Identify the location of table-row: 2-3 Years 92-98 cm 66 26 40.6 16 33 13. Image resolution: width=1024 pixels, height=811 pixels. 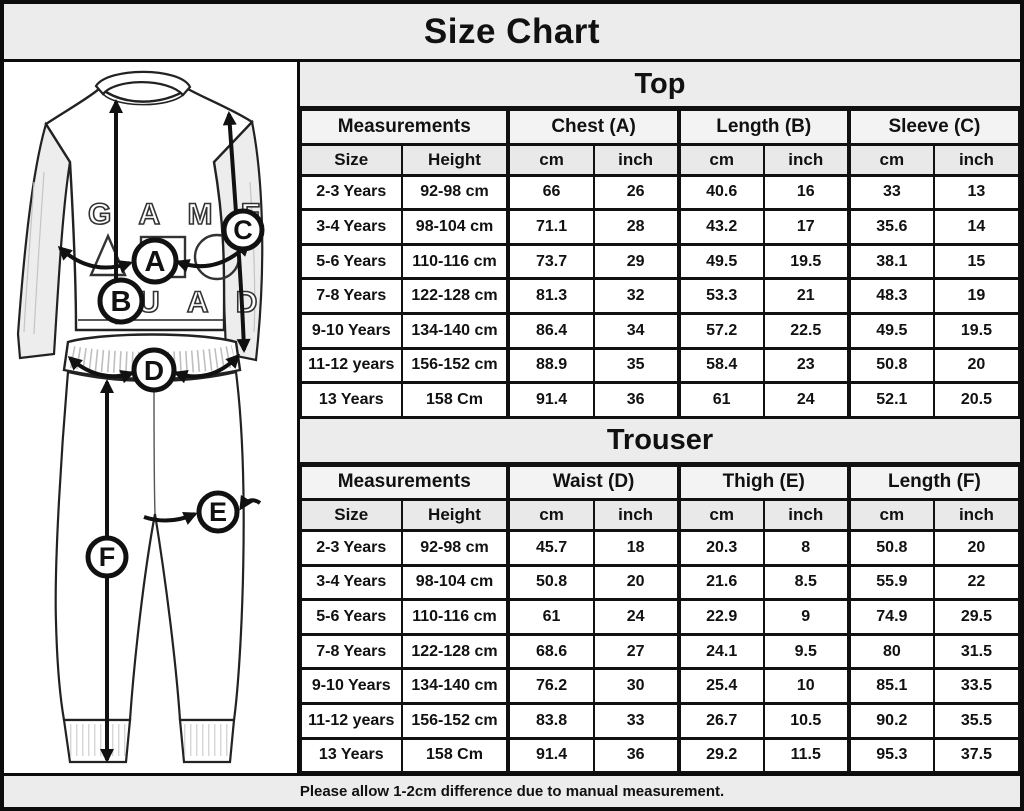
(660, 192).